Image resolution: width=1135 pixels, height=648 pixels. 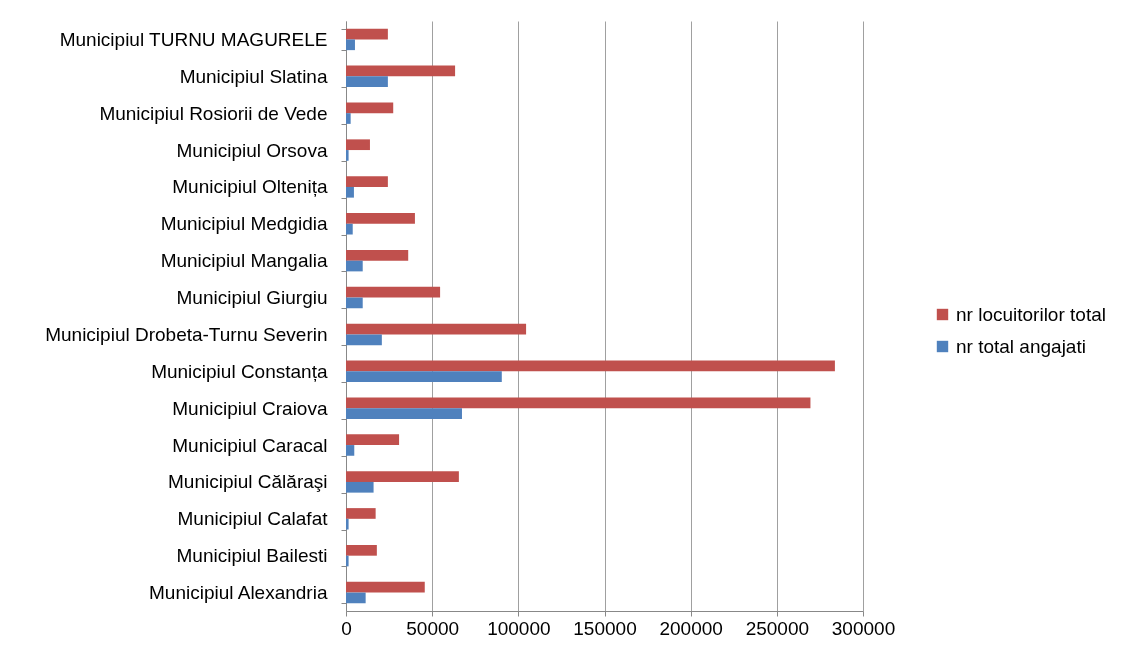 I want to click on y-tick-label: Municipiul Rosiorii de Vede, so click(x=213, y=113).